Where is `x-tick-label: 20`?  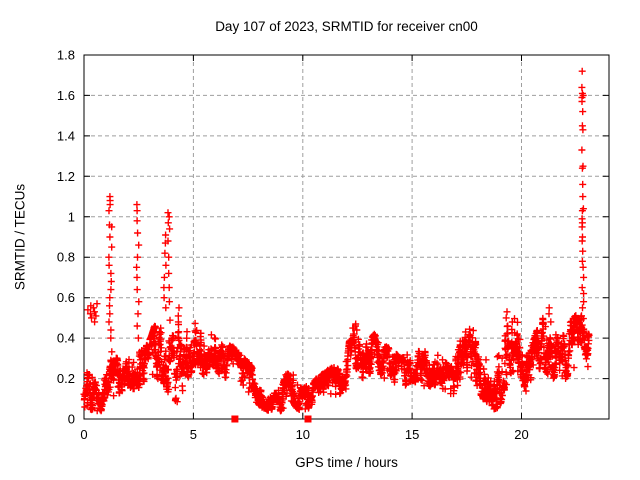
x-tick-label: 20 is located at coordinates (521, 434).